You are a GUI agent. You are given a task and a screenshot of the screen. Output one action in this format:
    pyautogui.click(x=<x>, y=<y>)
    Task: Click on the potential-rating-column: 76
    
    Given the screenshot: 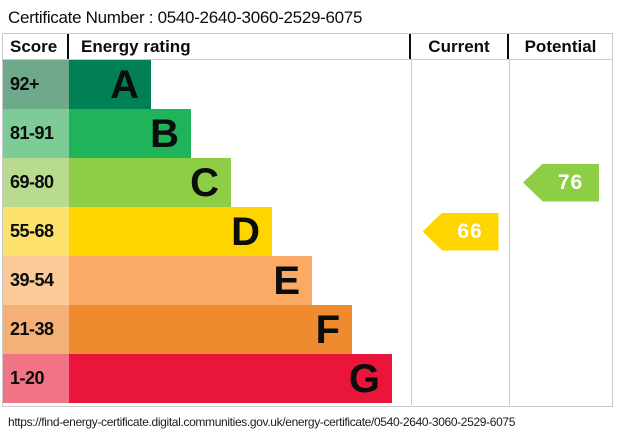 What is the action you would take?
    pyautogui.click(x=561, y=232)
    